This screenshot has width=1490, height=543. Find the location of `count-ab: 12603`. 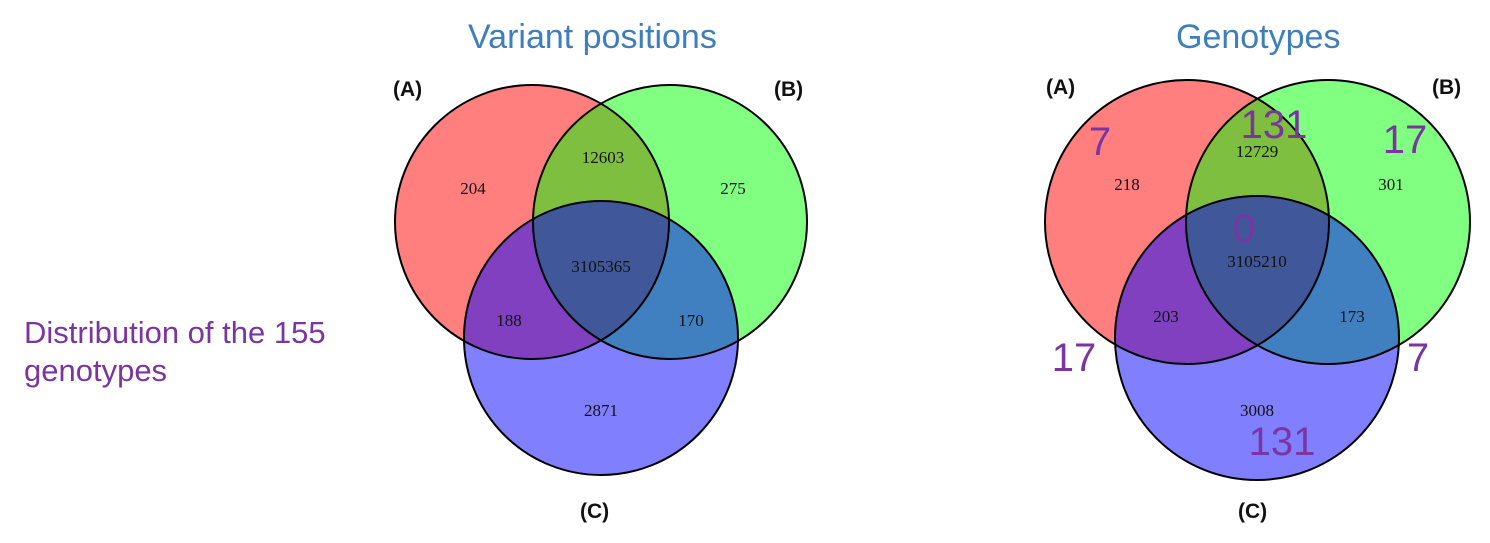

count-ab: 12603 is located at coordinates (603, 157).